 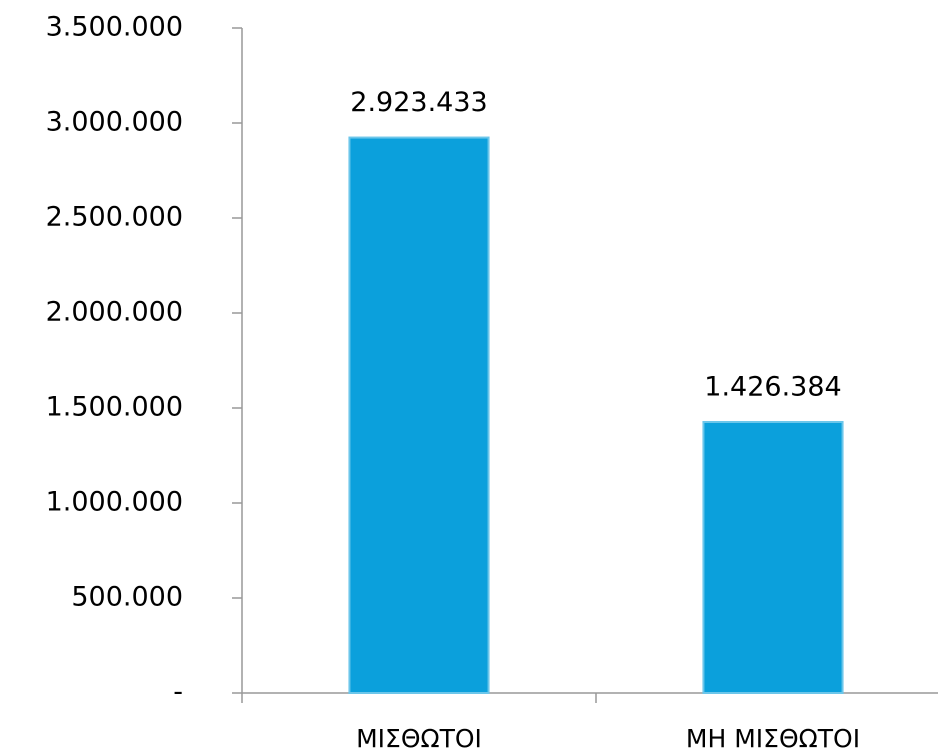 What do you see at coordinates (419, 738) in the screenshot?
I see `x-tick-label: ΜΙΣΘΩΤΟΙ` at bounding box center [419, 738].